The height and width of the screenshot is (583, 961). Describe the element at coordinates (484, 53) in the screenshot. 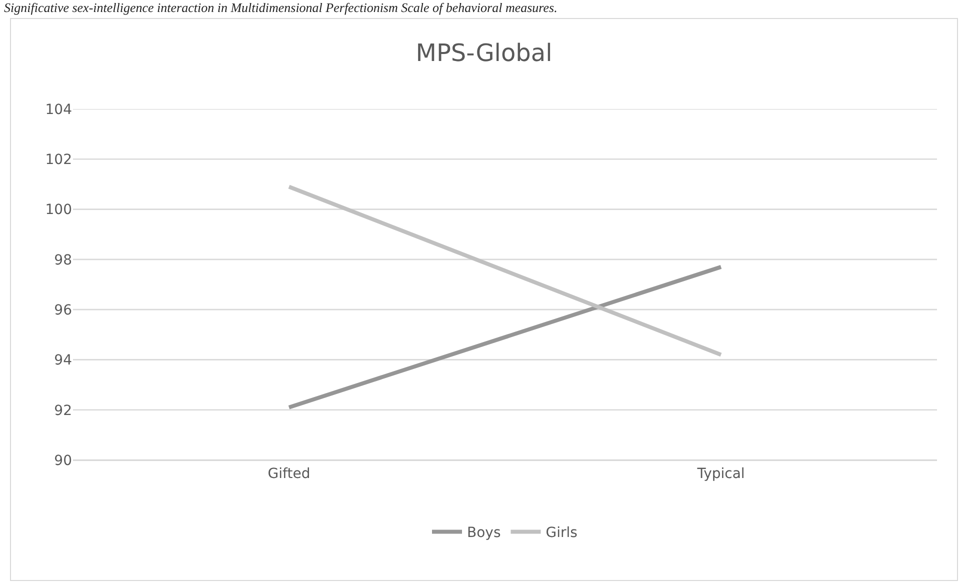

I see `chart-title: MPS-Global` at that location.